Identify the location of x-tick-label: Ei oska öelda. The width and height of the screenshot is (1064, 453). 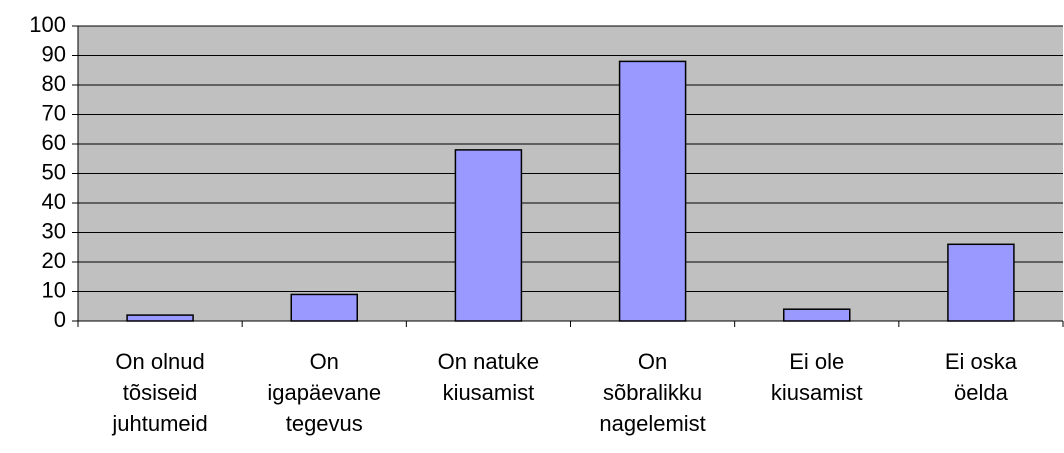
(980, 377).